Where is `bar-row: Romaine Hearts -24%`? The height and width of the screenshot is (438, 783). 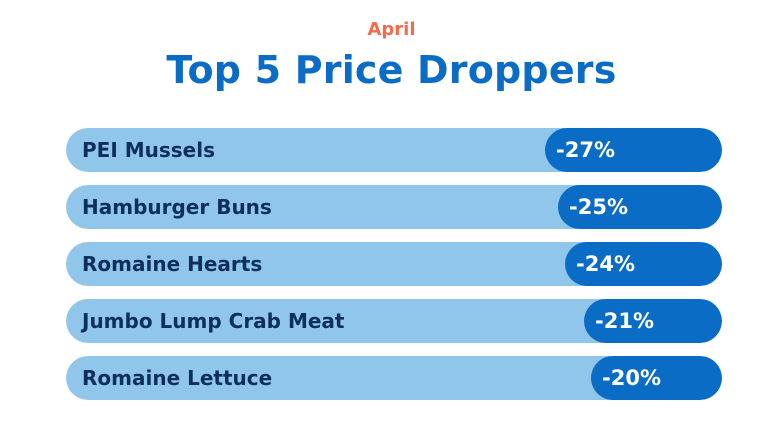
bar-row: Romaine Hearts -24% is located at coordinates (394, 264).